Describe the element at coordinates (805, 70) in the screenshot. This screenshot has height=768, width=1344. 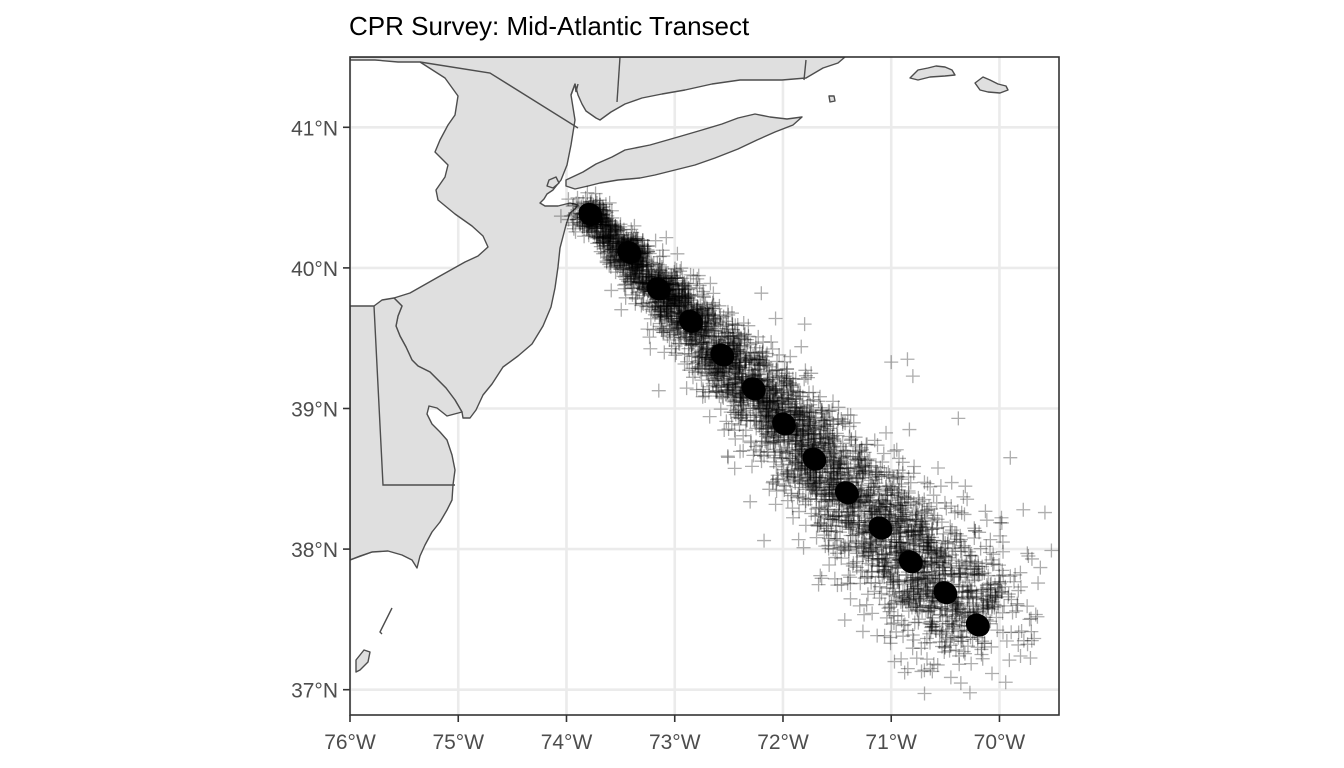
I see `state-boundary-ct-ri` at that location.